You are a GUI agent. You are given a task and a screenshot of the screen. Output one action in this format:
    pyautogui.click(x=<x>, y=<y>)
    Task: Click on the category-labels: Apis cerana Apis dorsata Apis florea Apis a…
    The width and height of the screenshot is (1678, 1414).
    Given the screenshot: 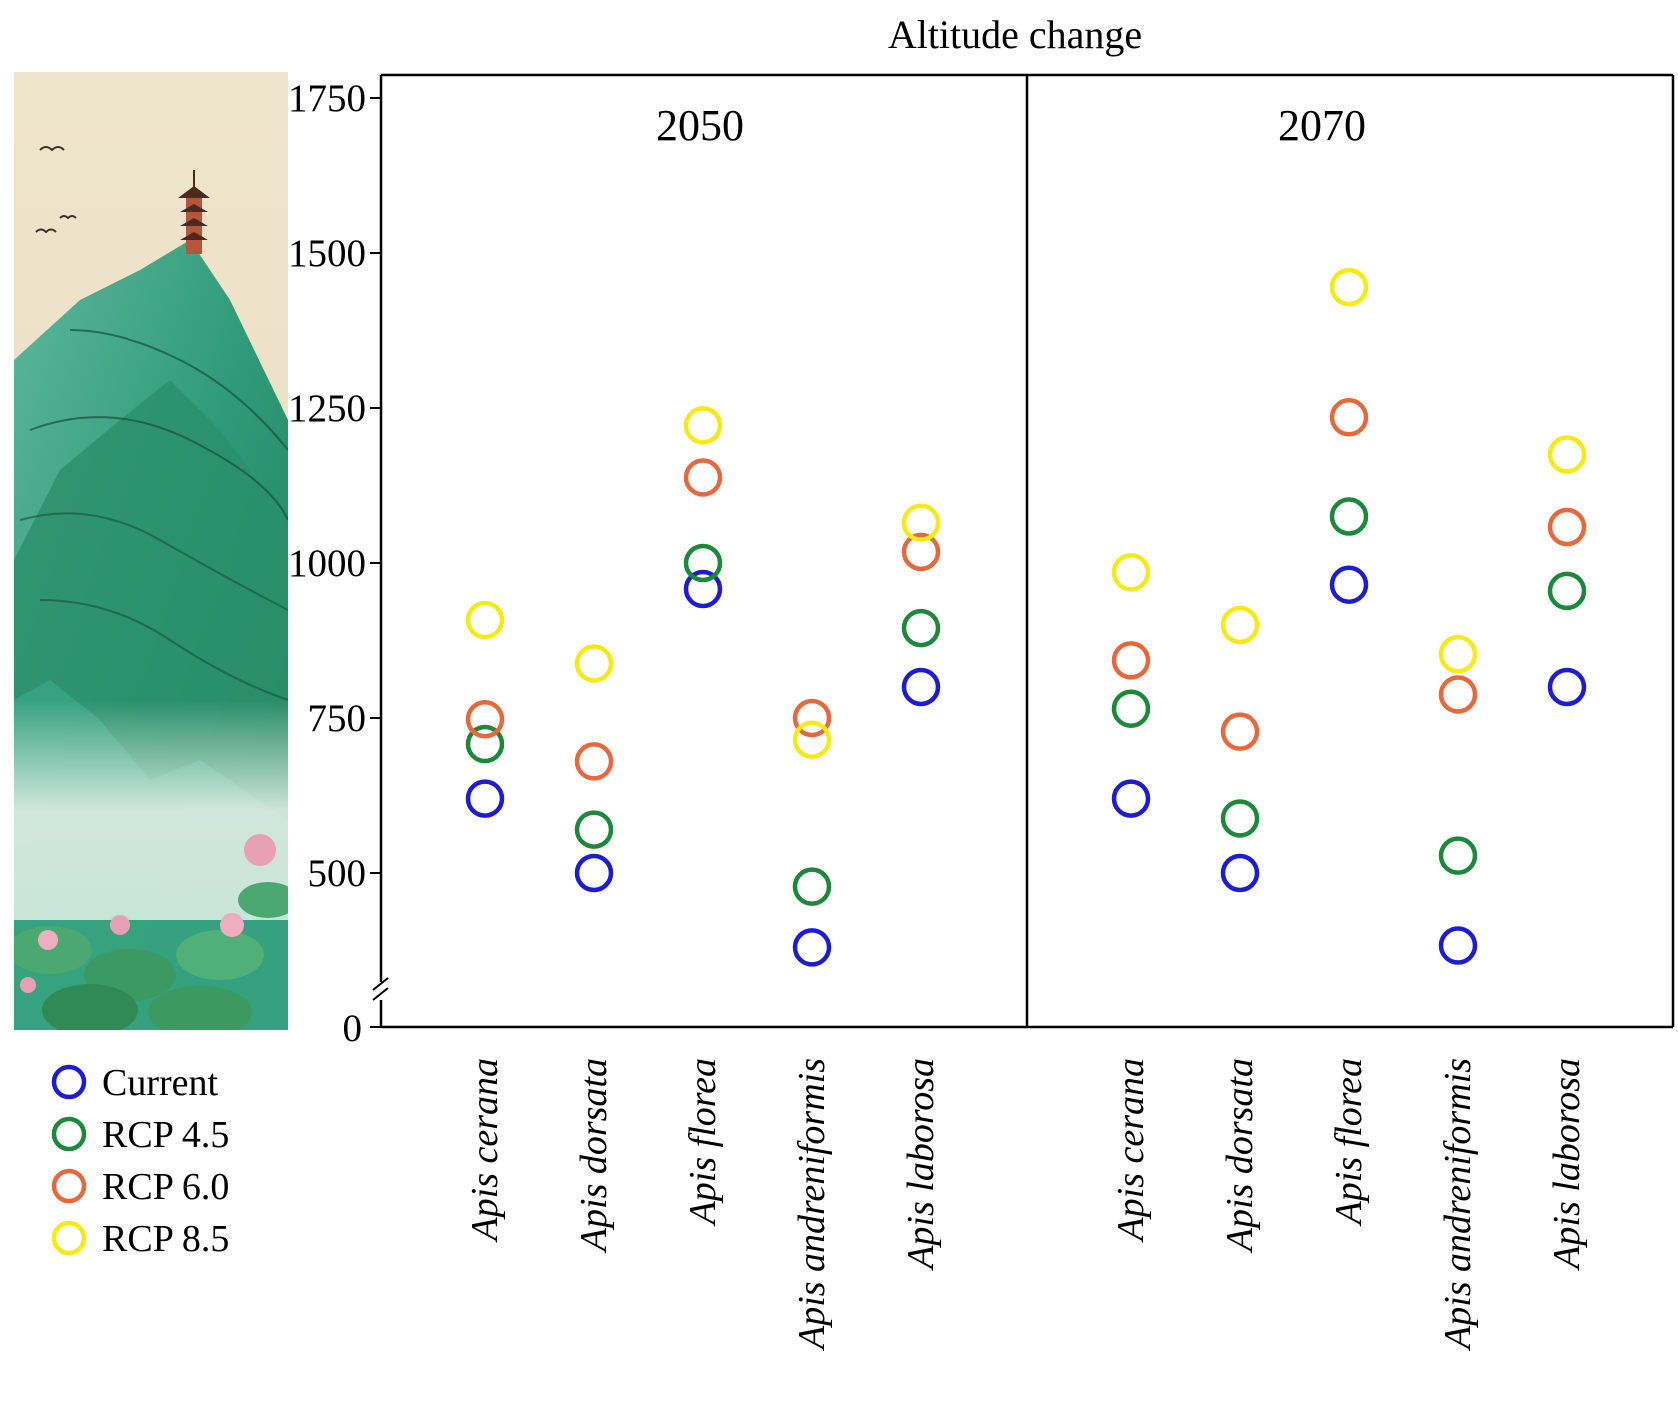 What is the action you would take?
    pyautogui.click(x=1026, y=1205)
    